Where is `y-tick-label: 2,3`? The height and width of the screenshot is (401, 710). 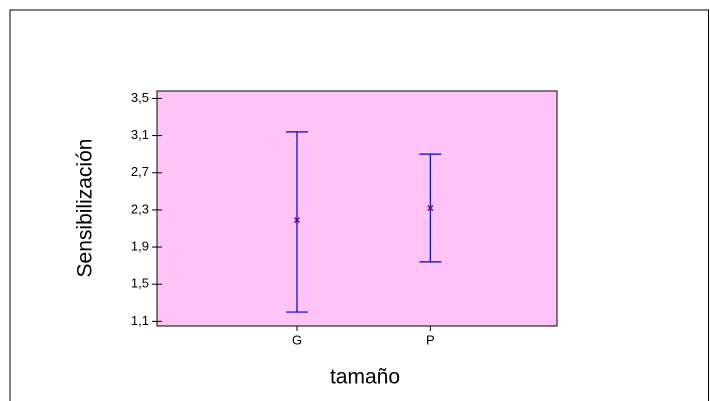
y-tick-label: 2,3 is located at coordinates (140, 208).